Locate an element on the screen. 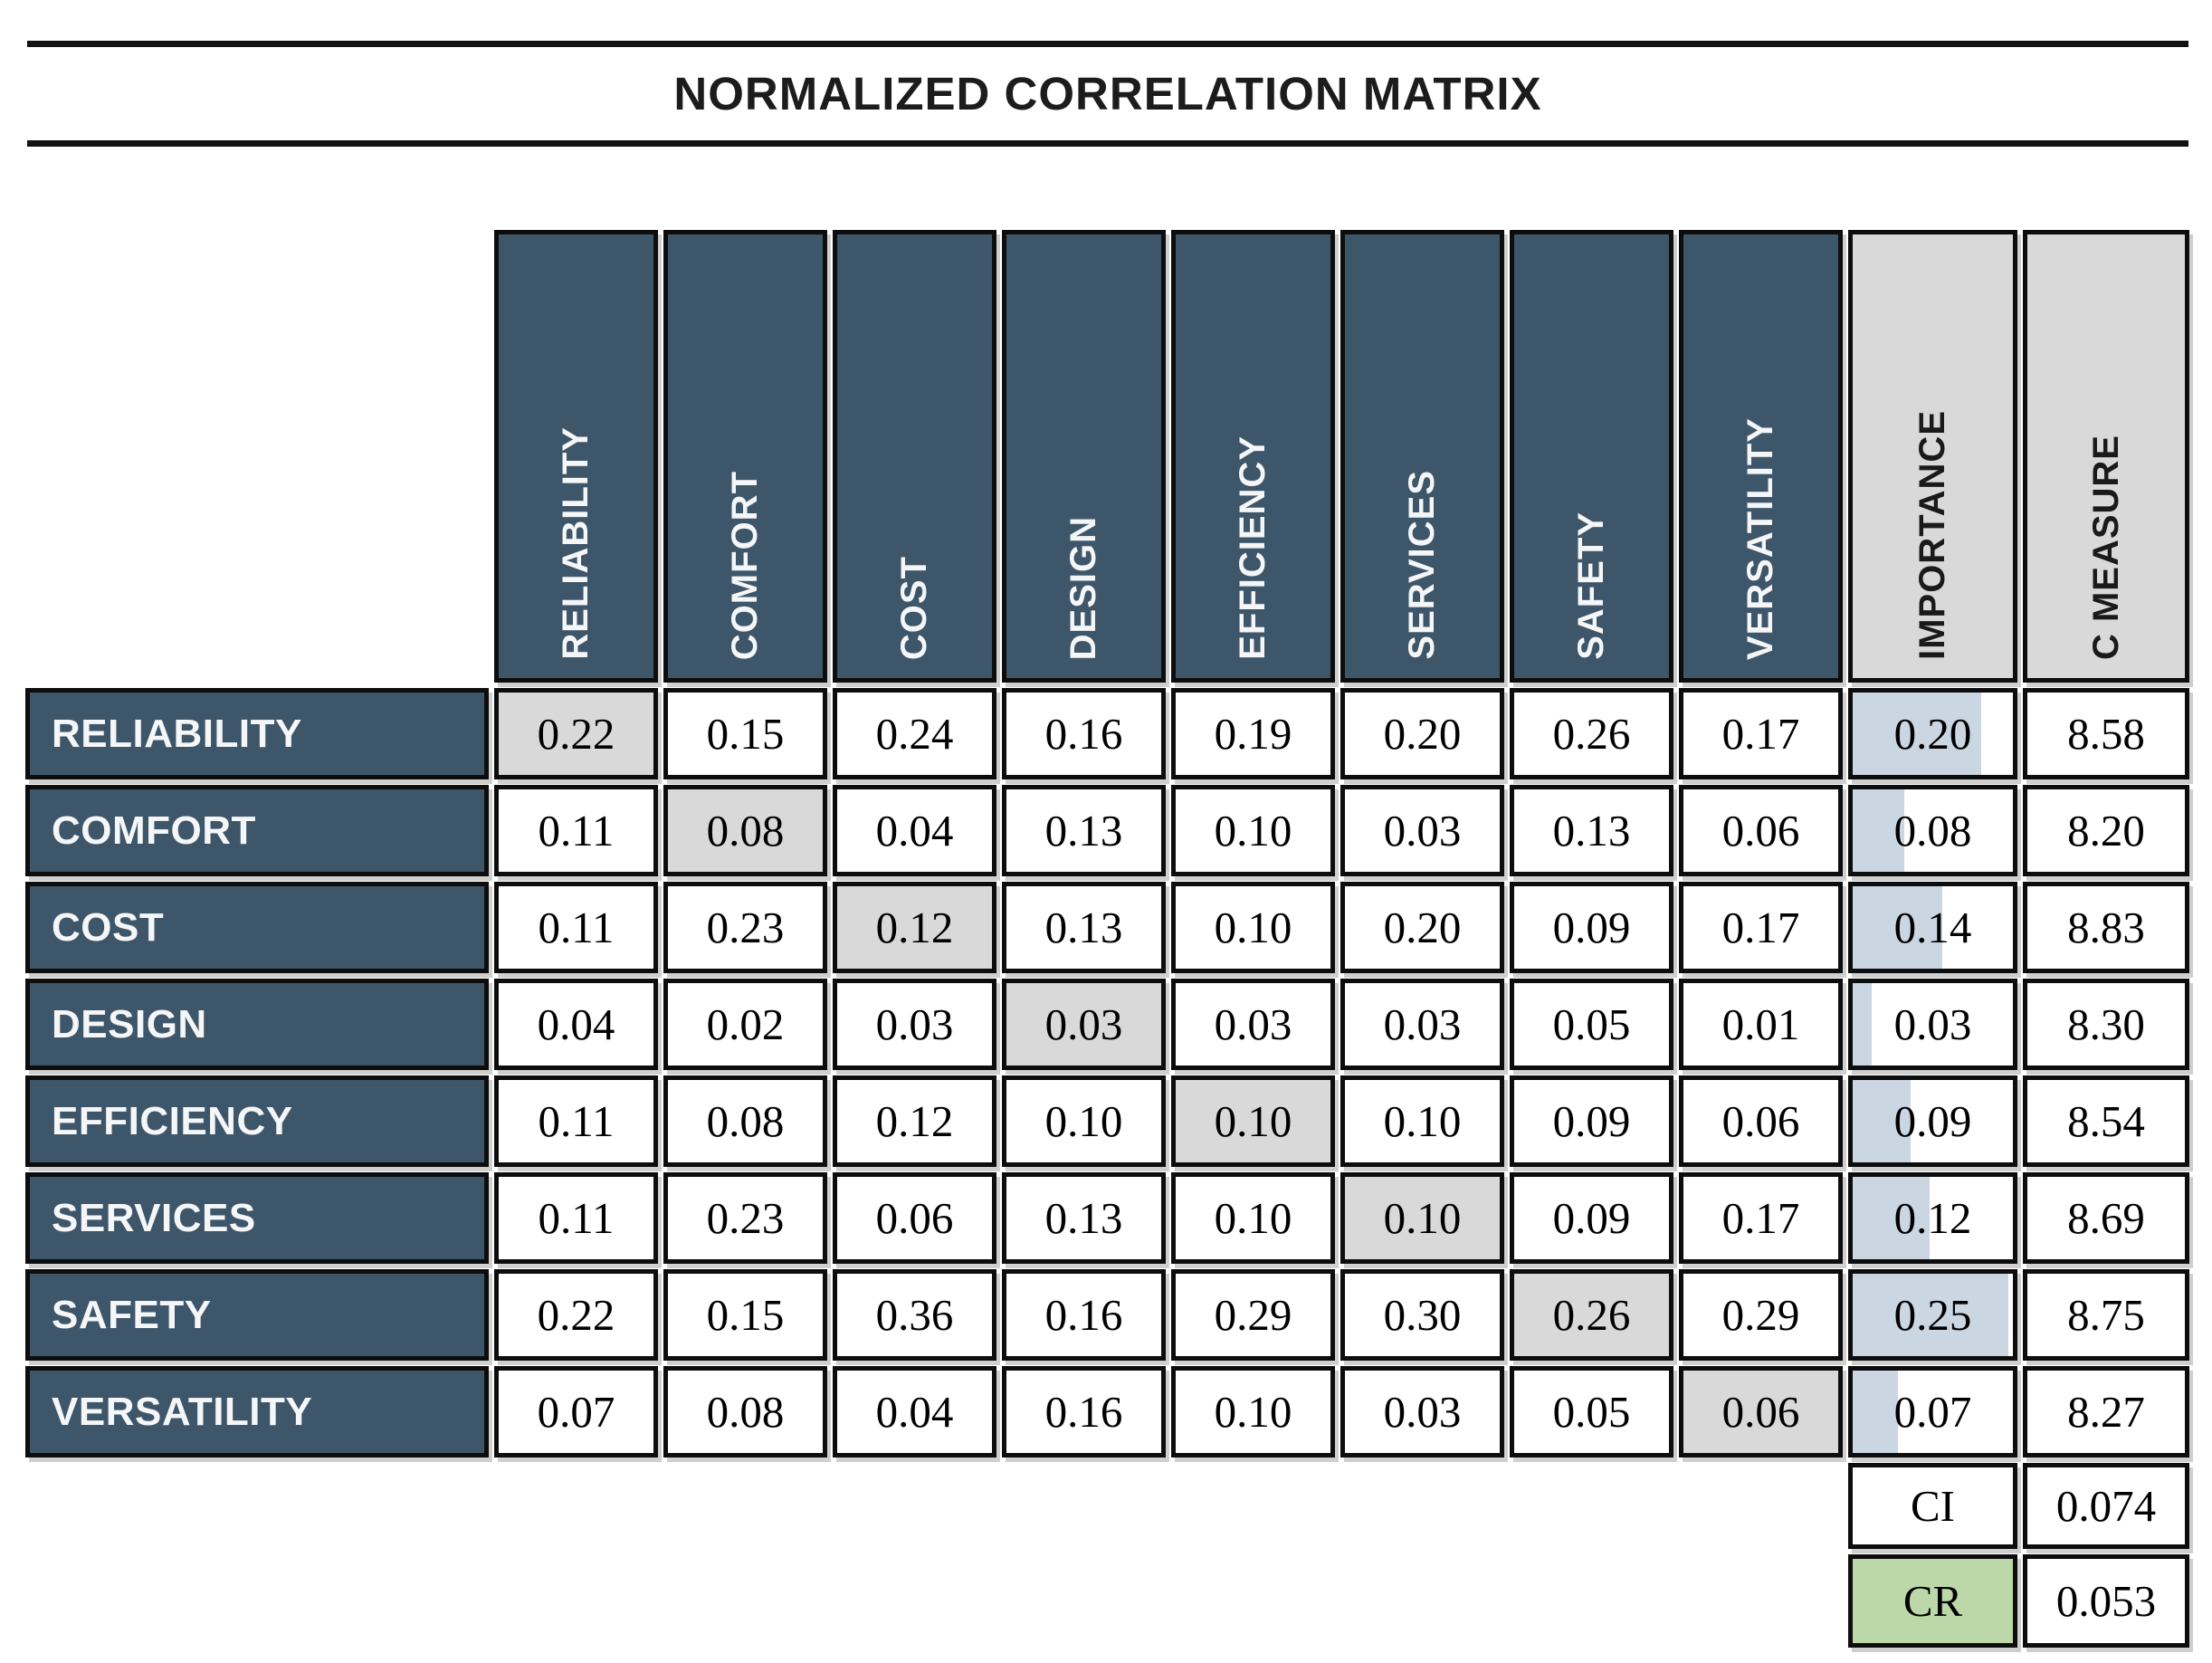 This screenshot has height=1663, width=2212. row-header-safety: SAFETY is located at coordinates (257, 1315).